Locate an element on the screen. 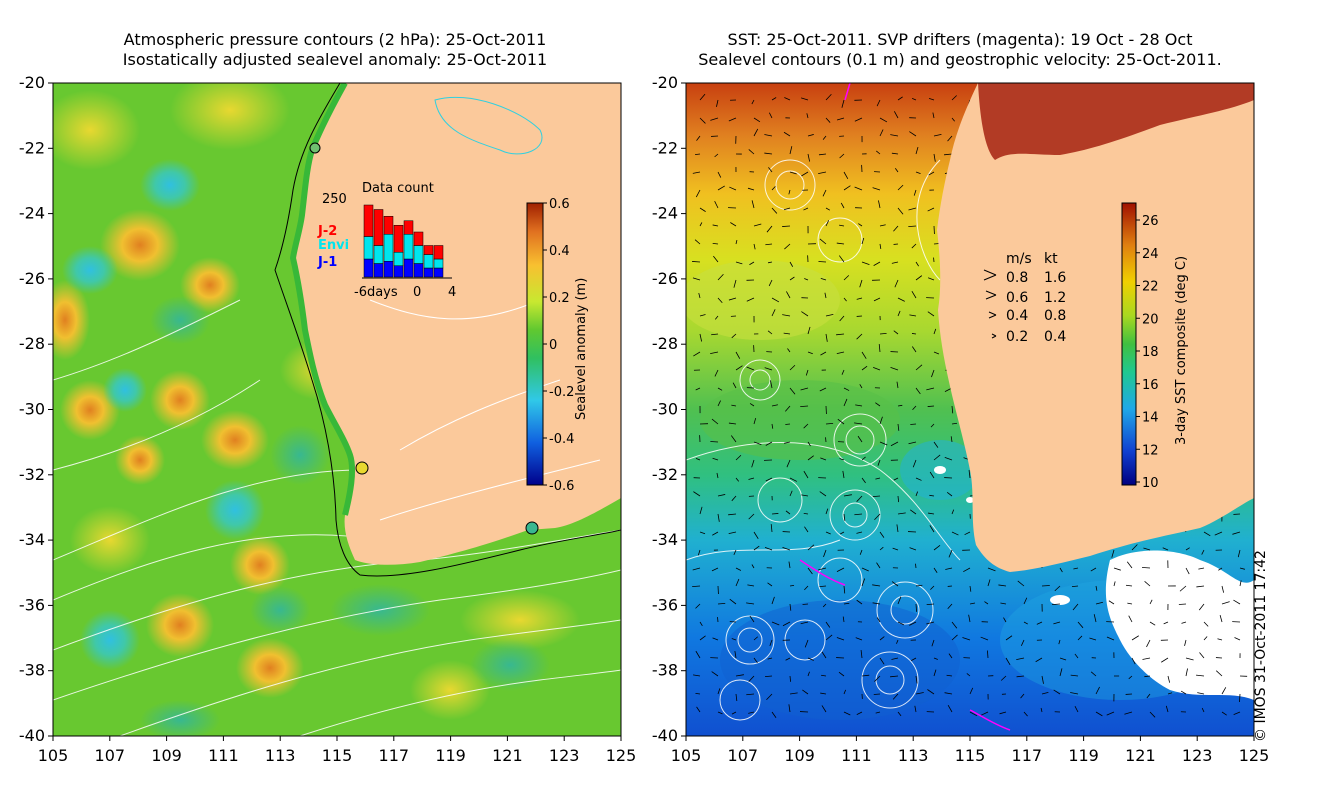 The image size is (1320, 810). lat-tick-label: -26 is located at coordinates (665, 278).